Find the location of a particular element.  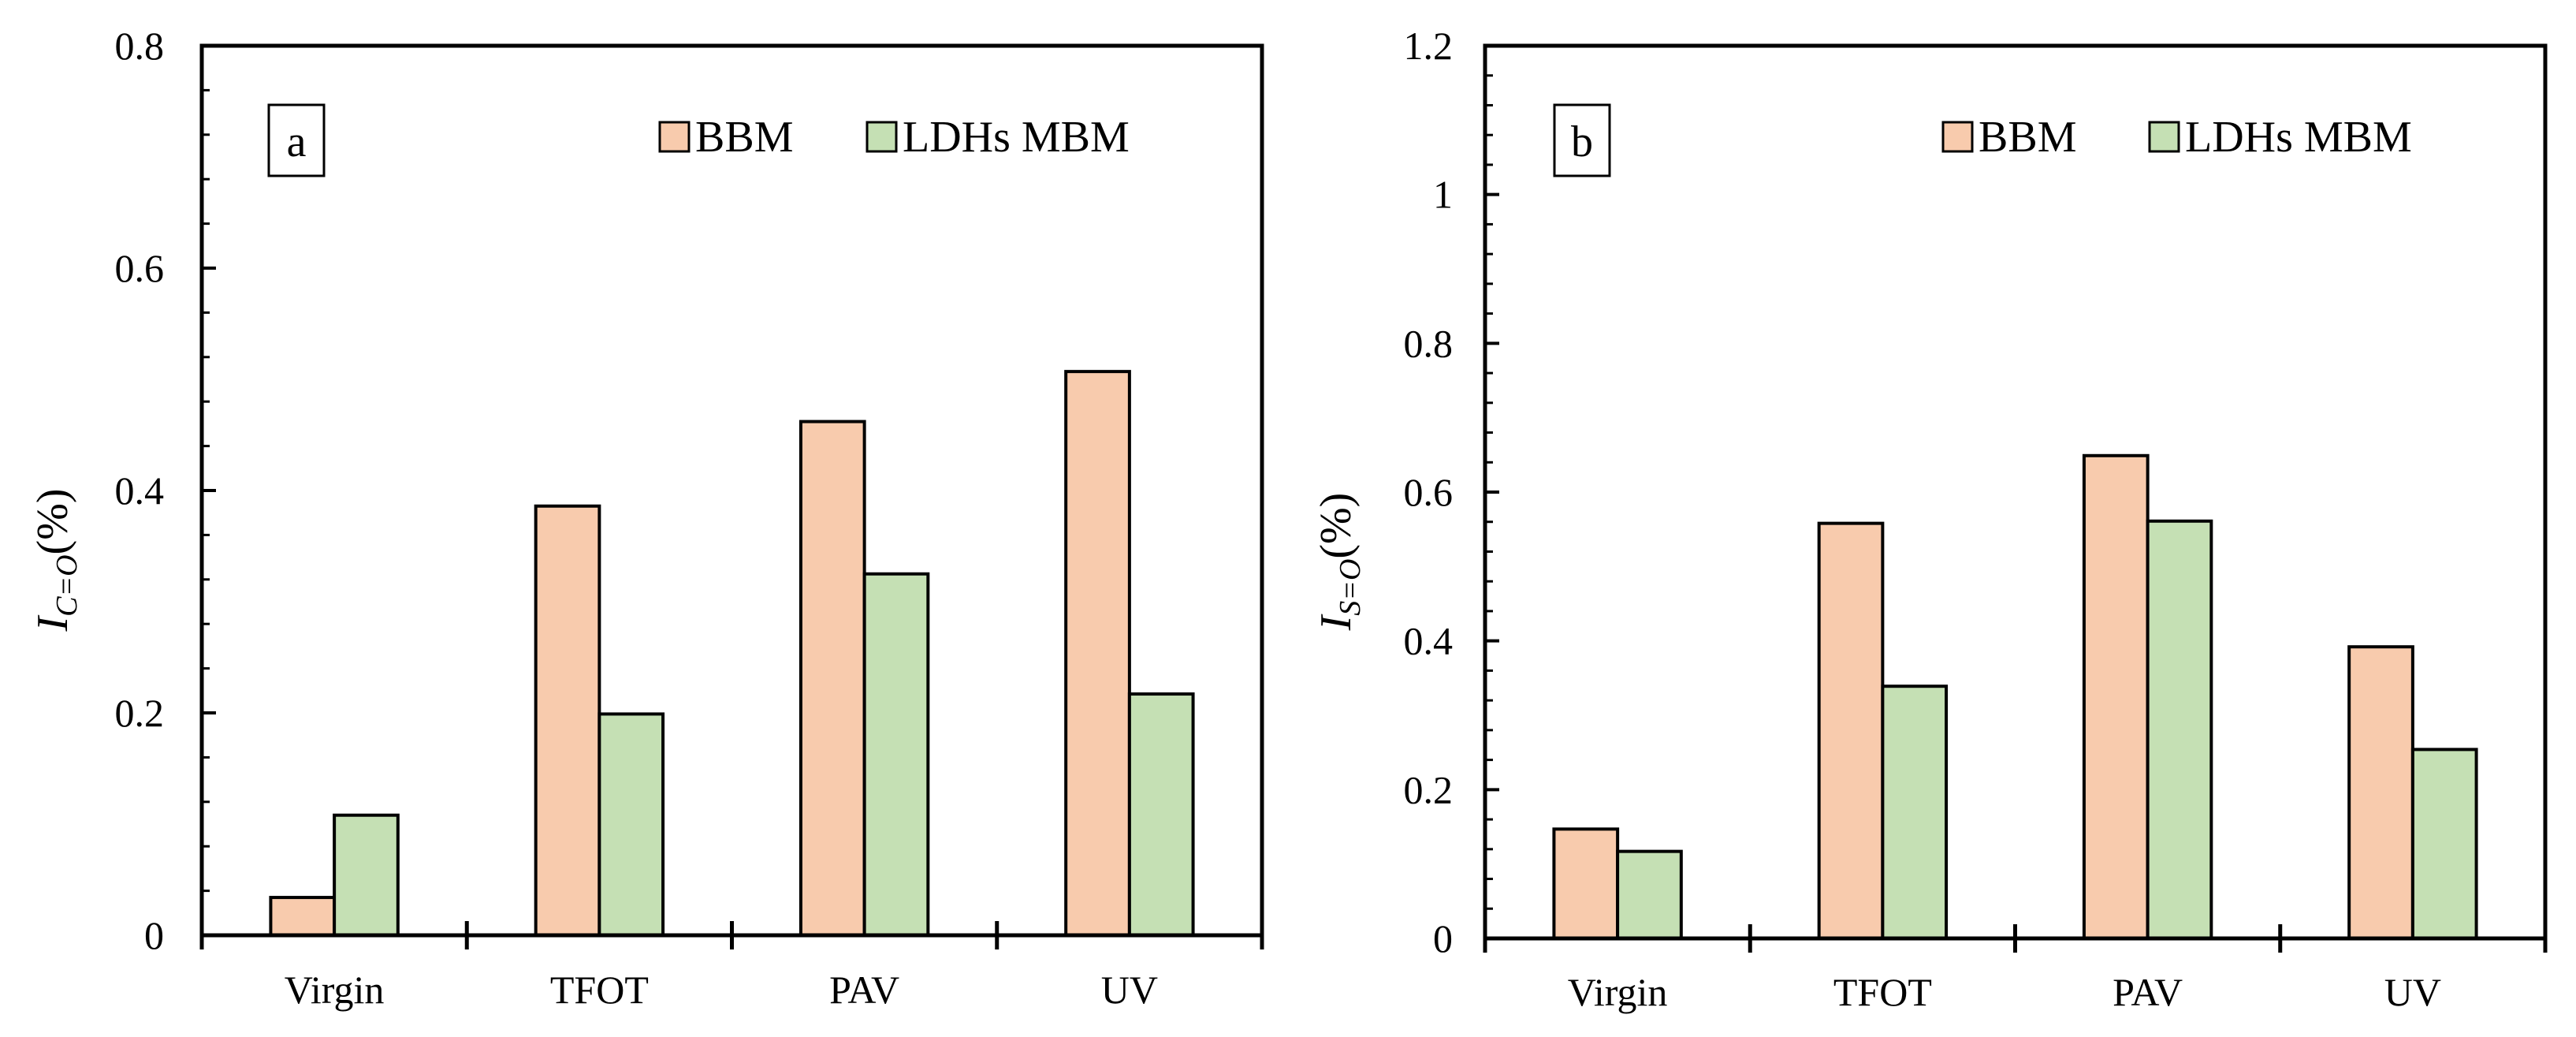

panel-tag-a: a is located at coordinates (297, 142).